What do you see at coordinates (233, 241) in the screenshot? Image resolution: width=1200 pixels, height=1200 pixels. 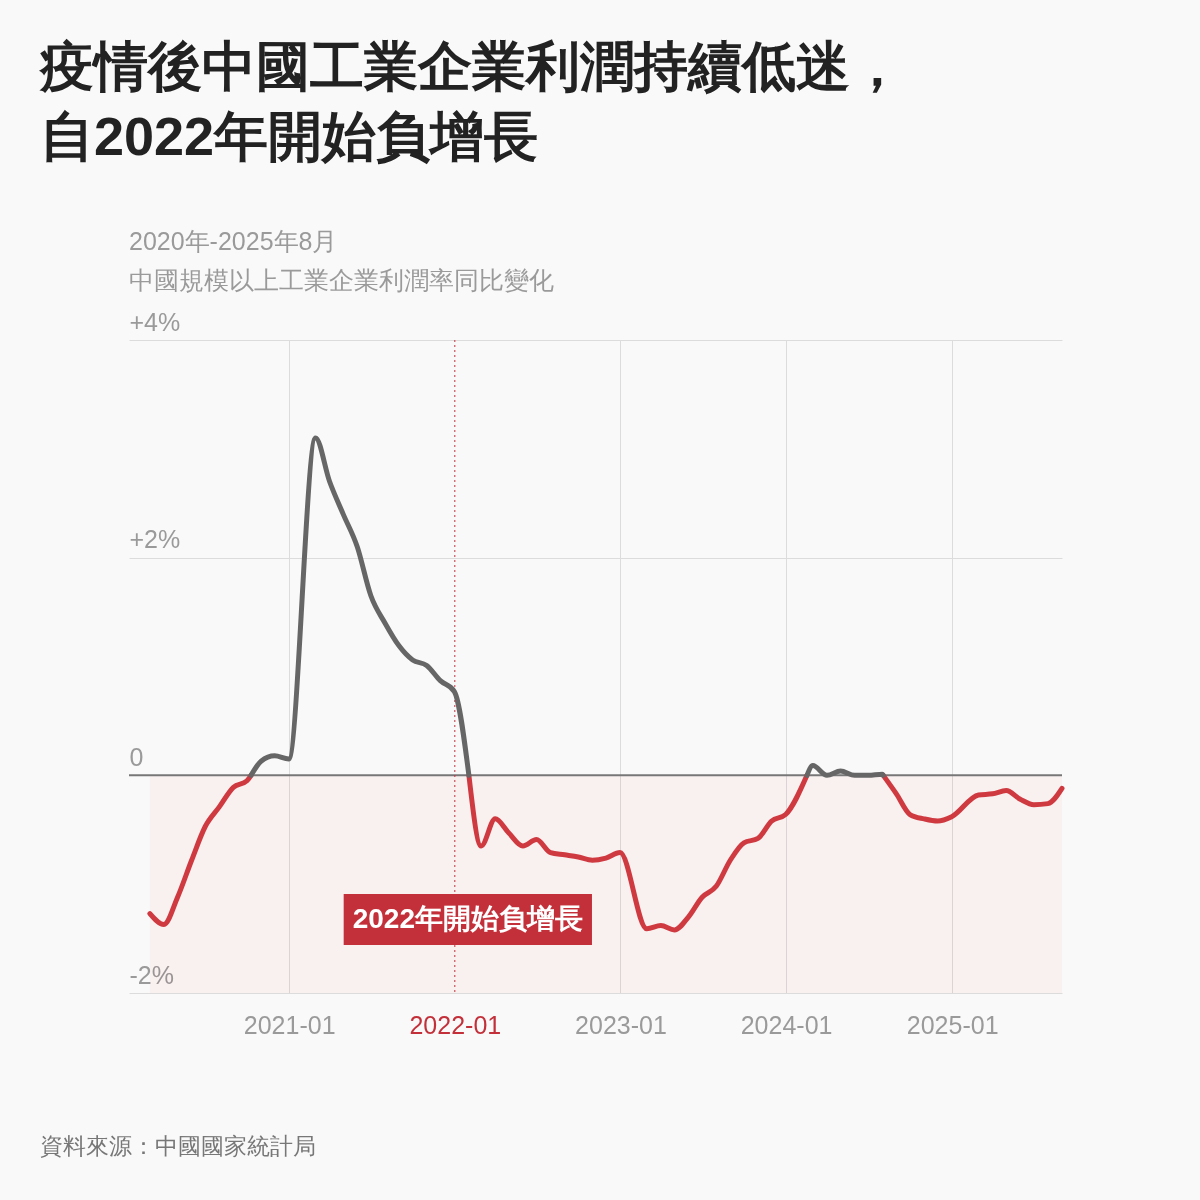 I see `chart-subtitle: 2020年-2025年8月` at bounding box center [233, 241].